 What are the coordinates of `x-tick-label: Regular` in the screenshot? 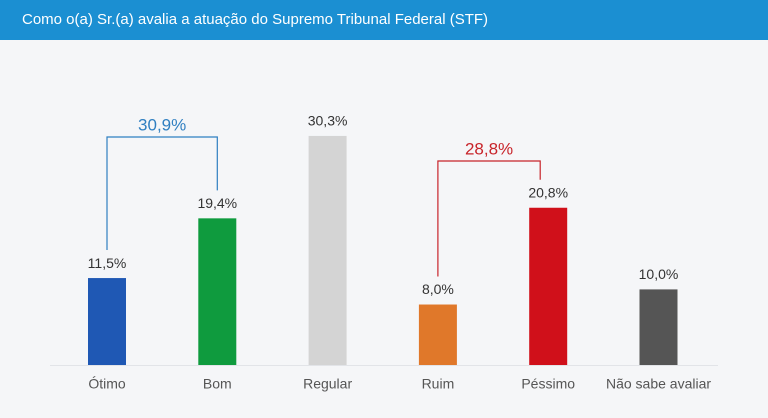 It's located at (327, 384).